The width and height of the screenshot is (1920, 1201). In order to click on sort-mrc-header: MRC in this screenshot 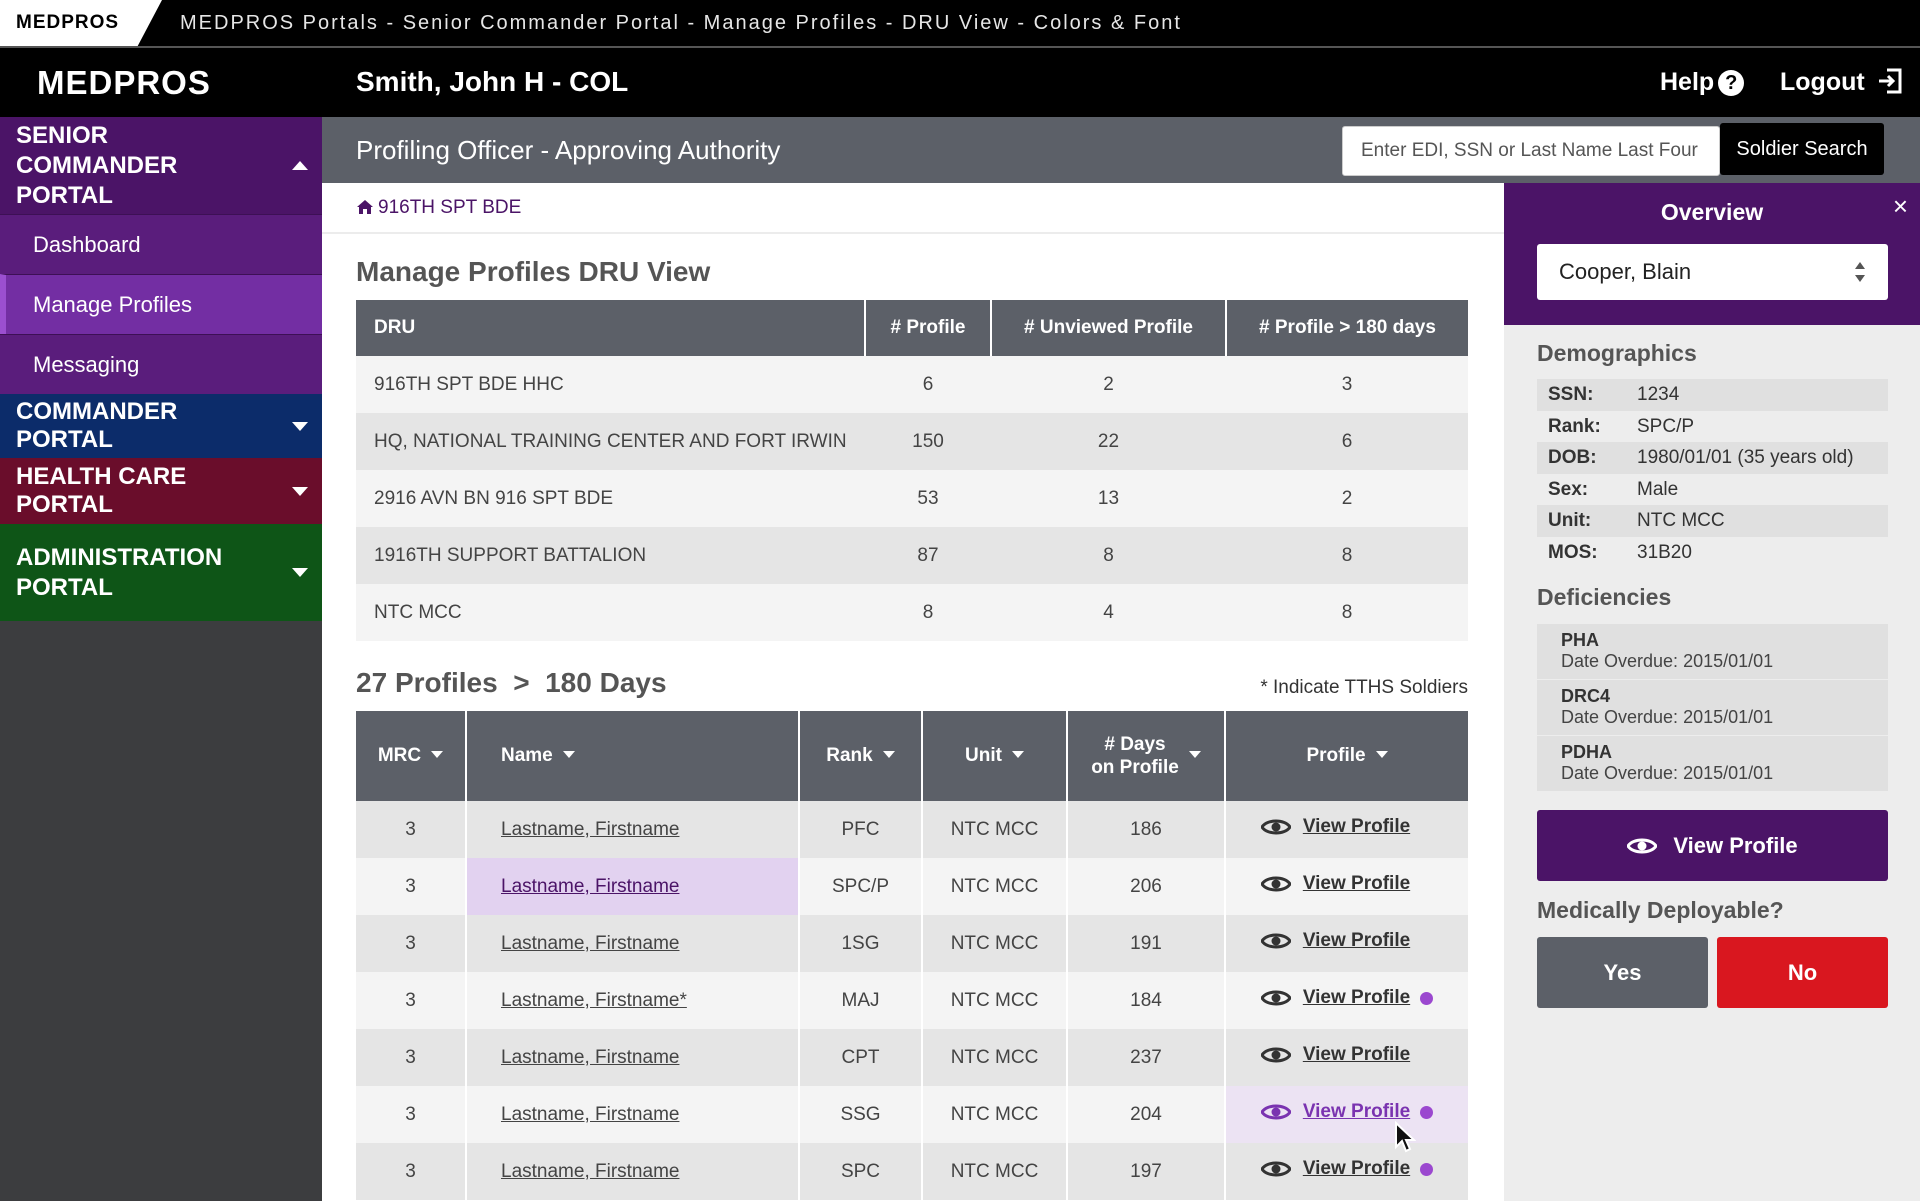, I will do `click(411, 756)`.